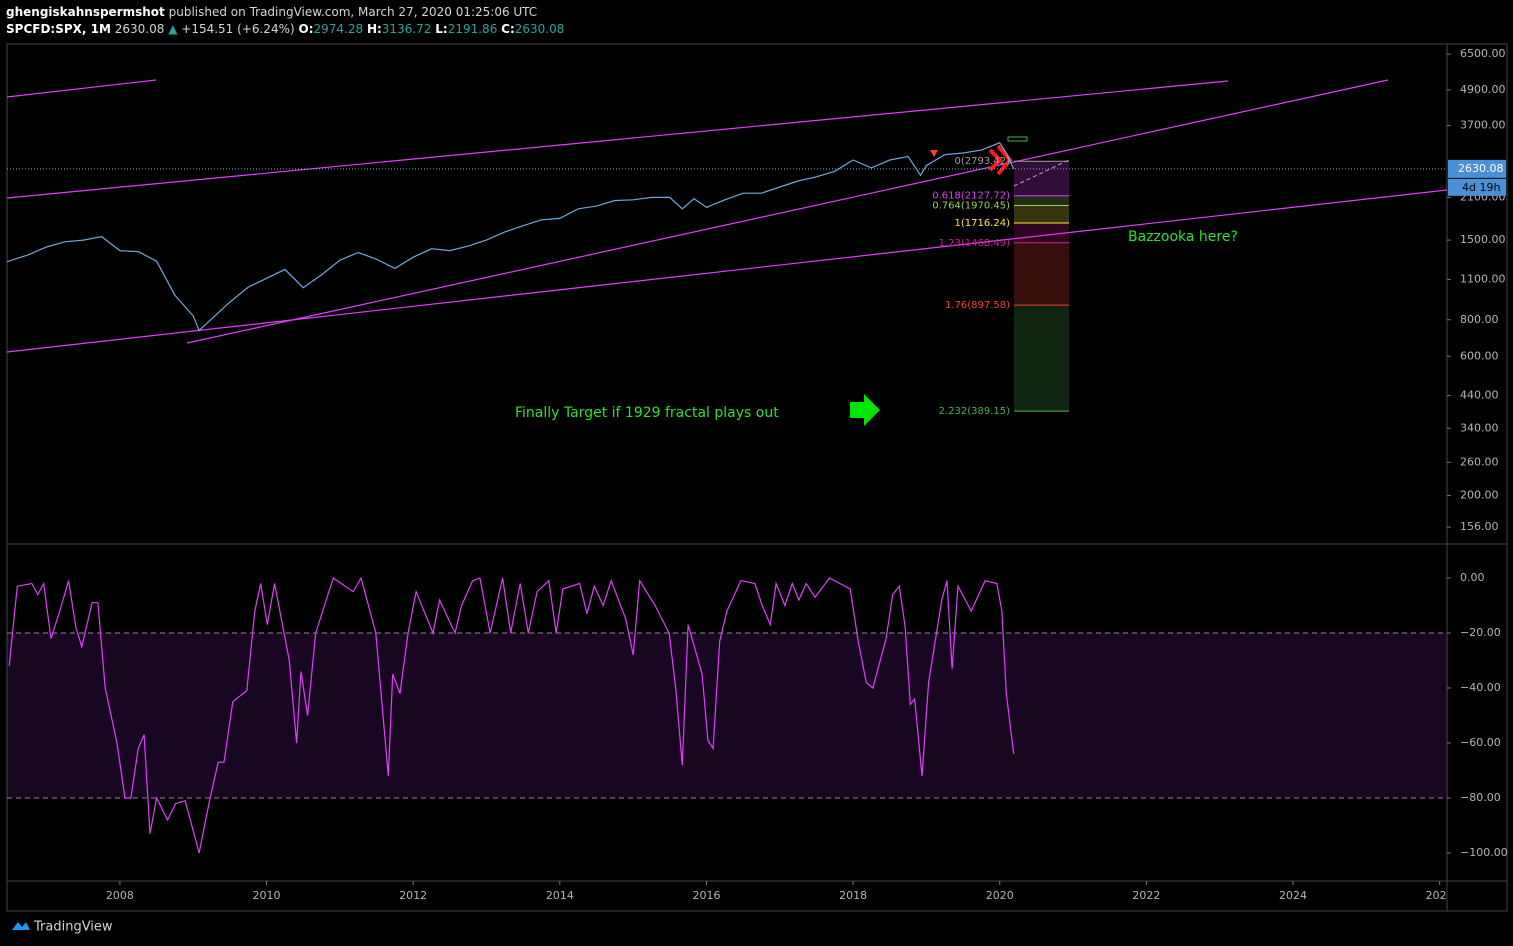  What do you see at coordinates (977, 305) in the screenshot?
I see `fib-label: 1.76(897.58)` at bounding box center [977, 305].